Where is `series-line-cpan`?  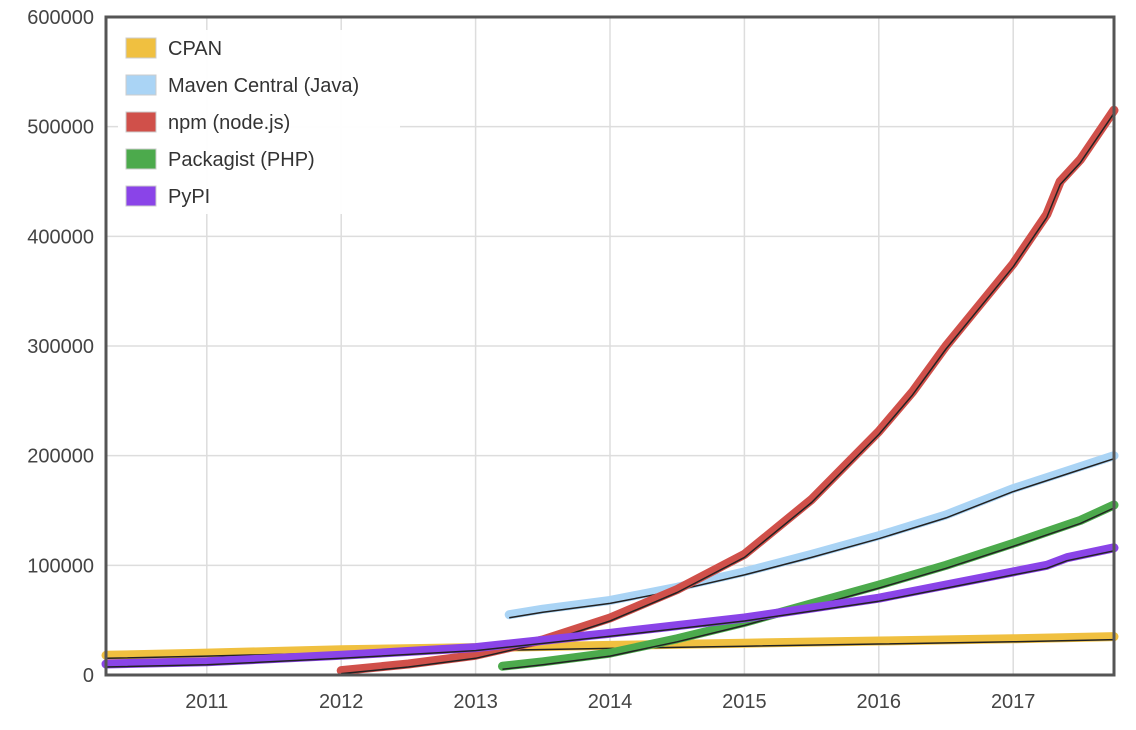 series-line-cpan is located at coordinates (610, 646).